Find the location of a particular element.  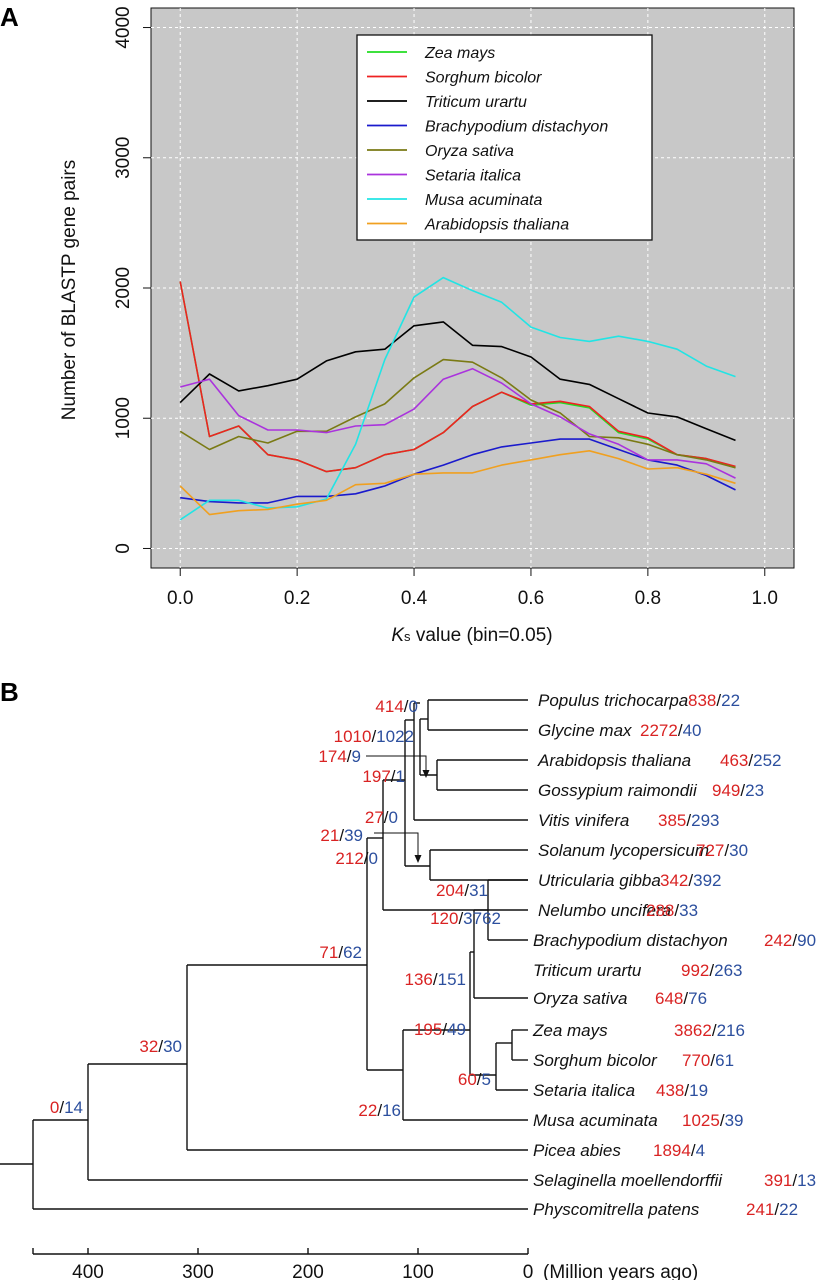

count-red: 770 is located at coordinates (696, 1060).